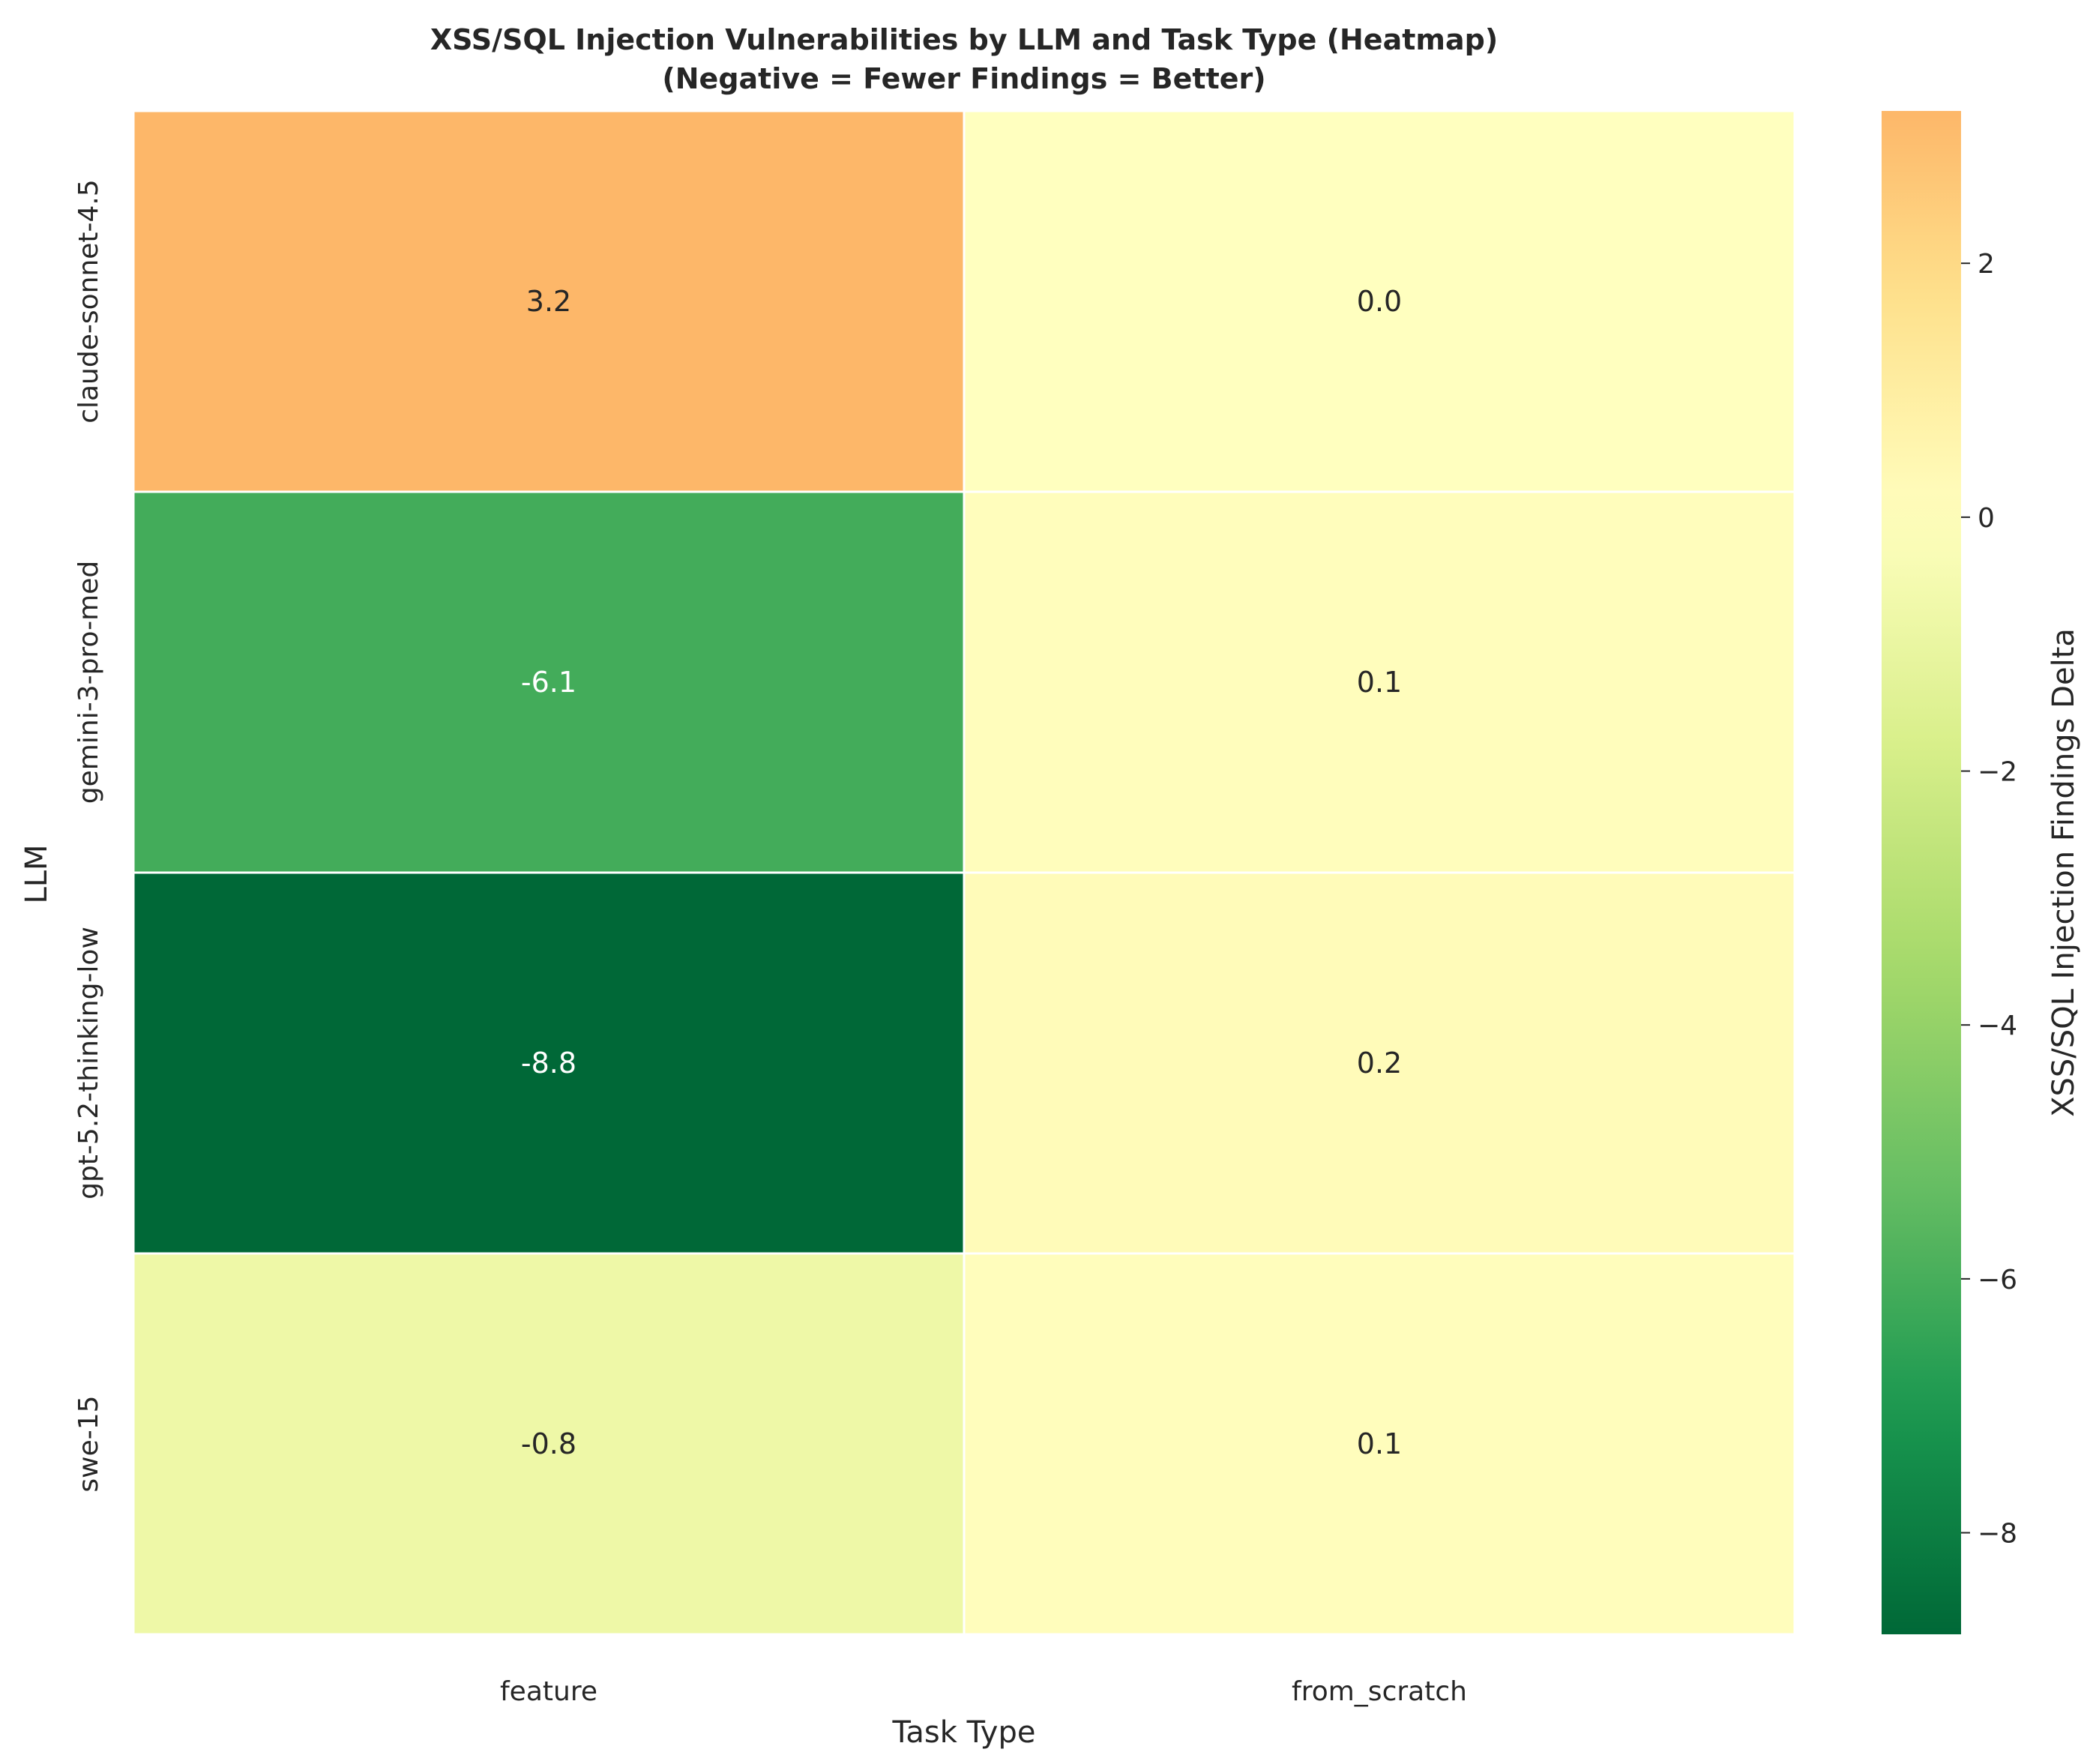 The height and width of the screenshot is (1764, 2096). I want to click on heatmap-cell-label-1-0: -6.1, so click(548, 682).